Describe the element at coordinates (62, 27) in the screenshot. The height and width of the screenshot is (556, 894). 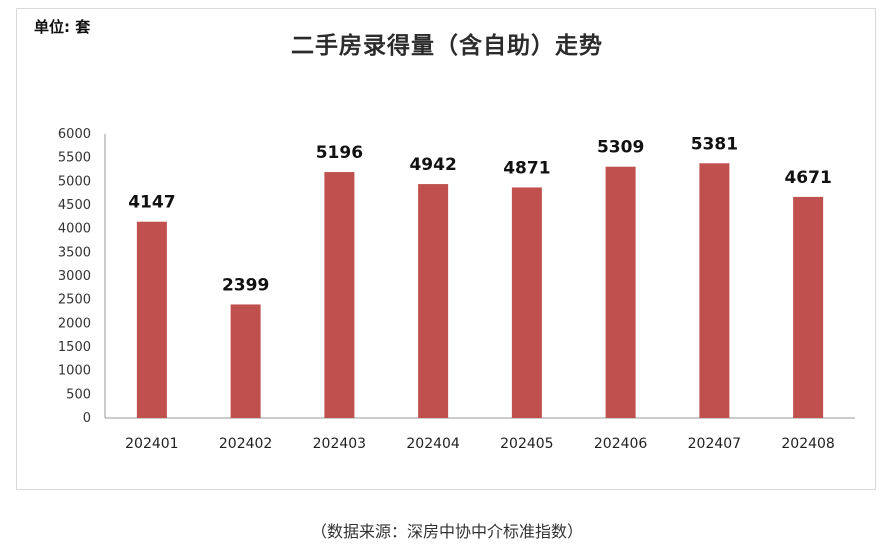
I see `unit-label: 单位: 套` at that location.